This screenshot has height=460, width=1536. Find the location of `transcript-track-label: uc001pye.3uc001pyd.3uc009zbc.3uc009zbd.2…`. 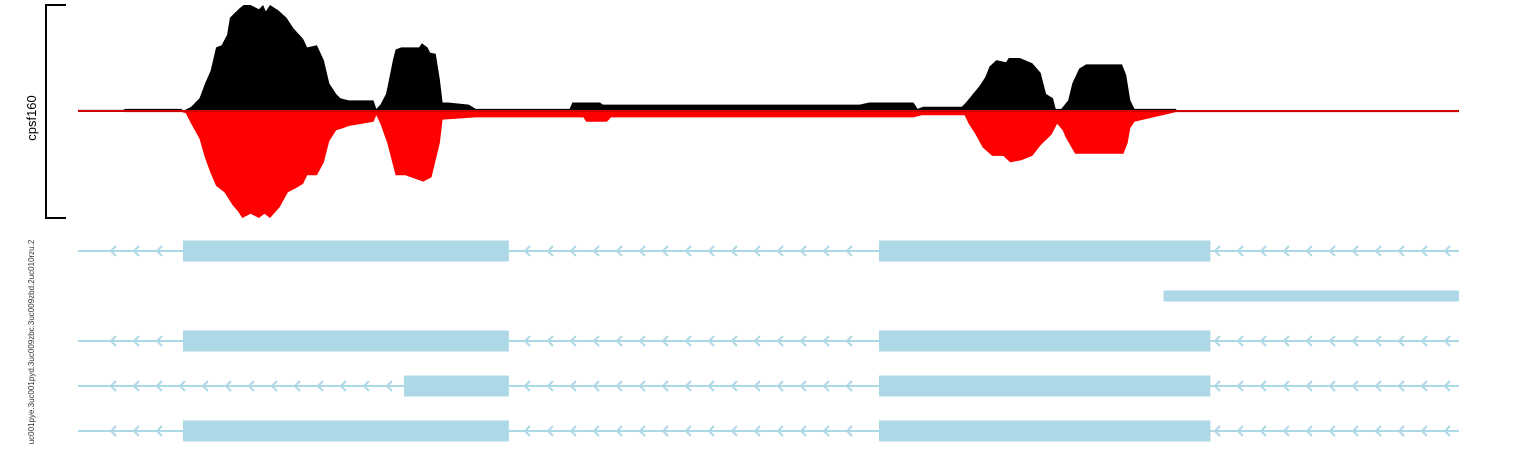

transcript-track-label: uc001pye.3uc001pyd.3uc009zbc.3uc009zbd.2… is located at coordinates (31, 341).